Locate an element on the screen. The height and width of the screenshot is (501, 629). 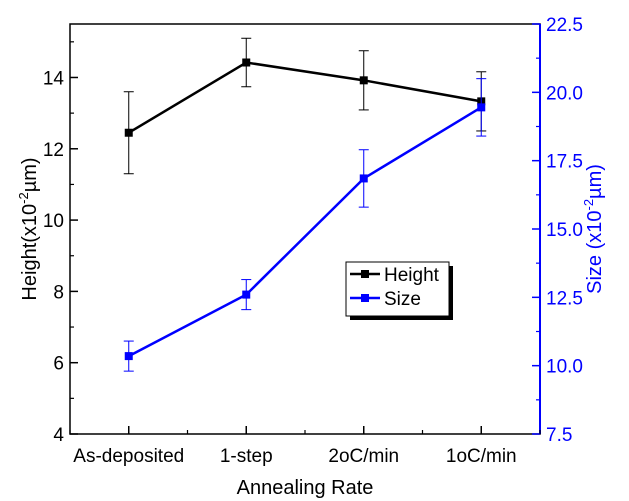
x-tick-label: 1oC/min is located at coordinates (481, 456).